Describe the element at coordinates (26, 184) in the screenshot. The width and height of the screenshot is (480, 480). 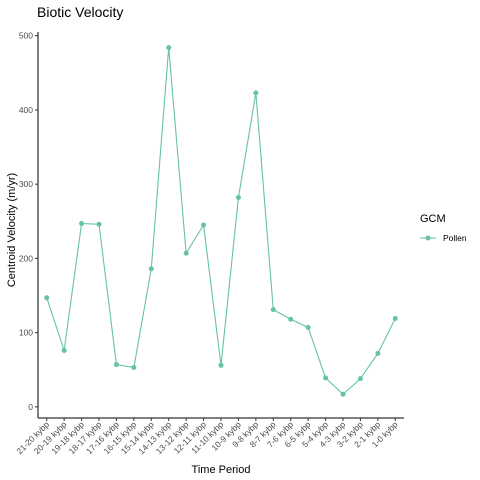
I see `y-tick-label: 300` at that location.